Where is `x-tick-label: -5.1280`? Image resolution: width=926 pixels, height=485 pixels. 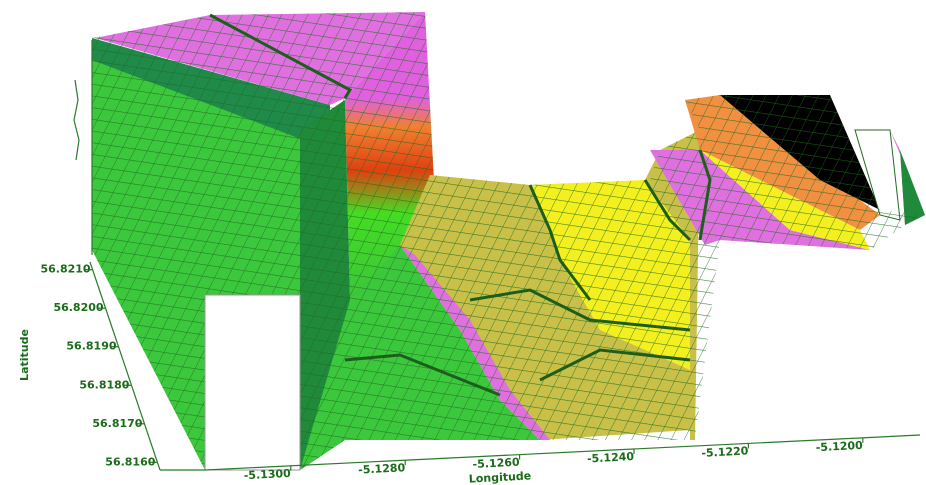
x-tick-label: -5.1280 is located at coordinates (382, 468).